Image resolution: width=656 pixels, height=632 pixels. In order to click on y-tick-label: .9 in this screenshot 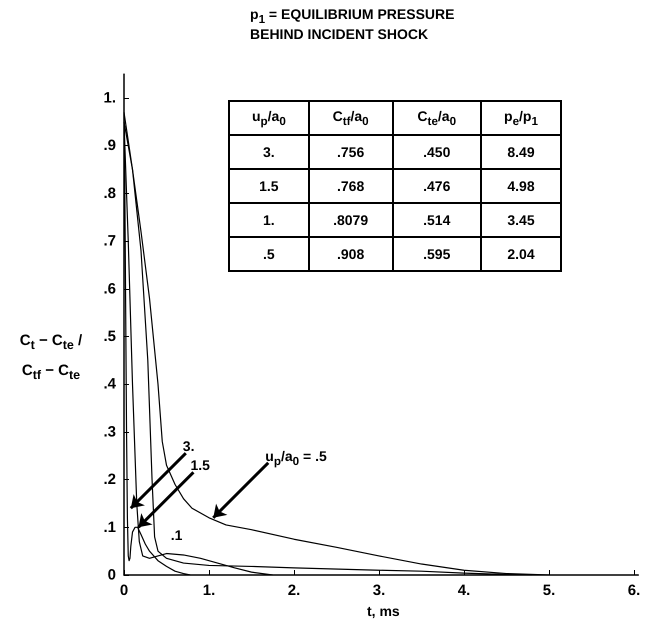, I will do `click(109, 145)`.